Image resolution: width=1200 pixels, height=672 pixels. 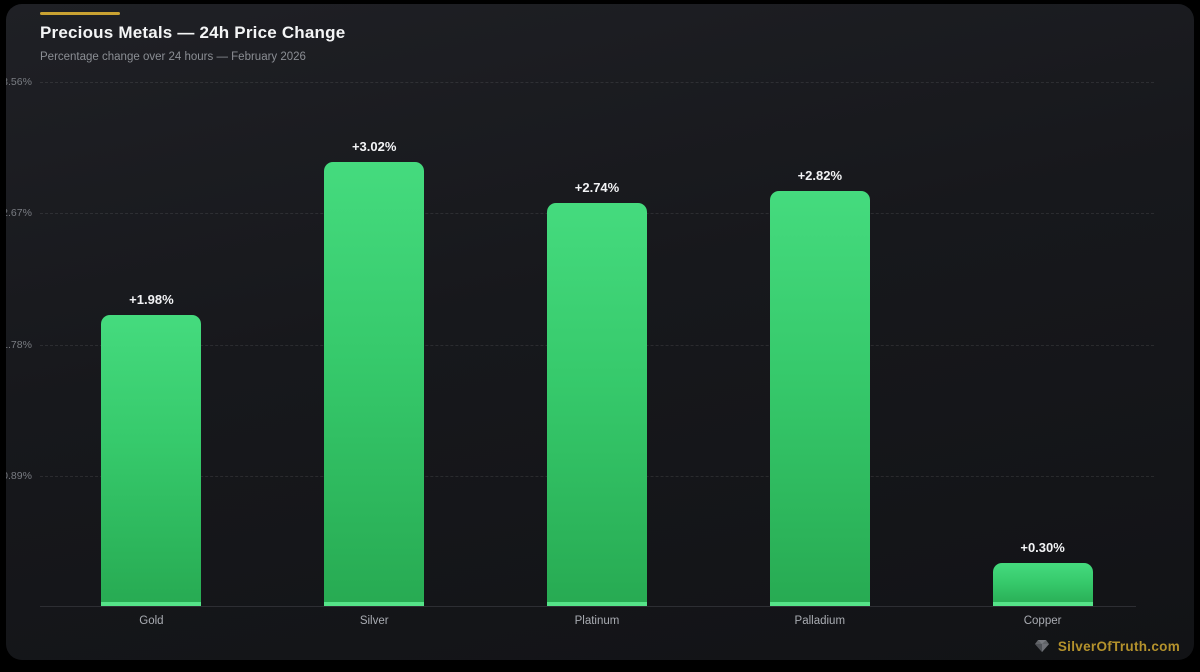 I want to click on bar-palladium, so click(x=819, y=399).